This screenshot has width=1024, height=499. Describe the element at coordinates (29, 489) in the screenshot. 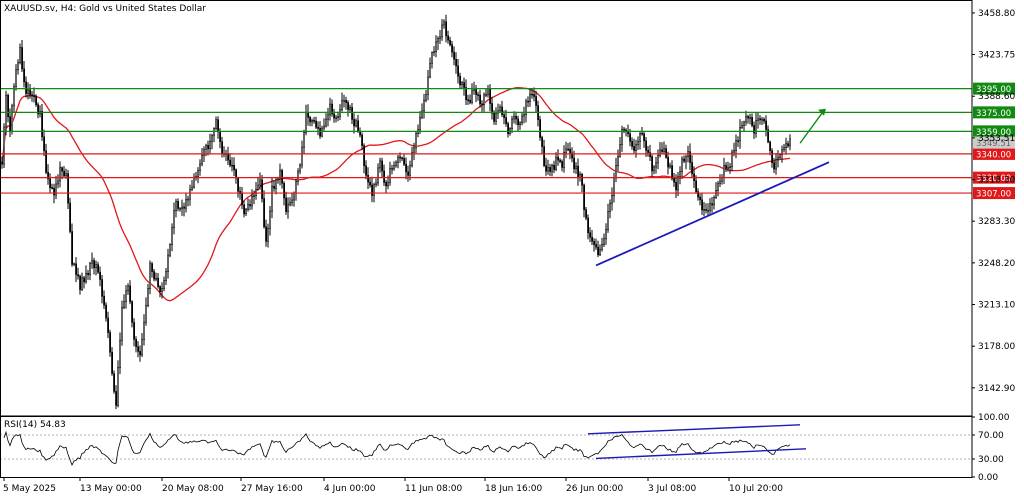

I see `x-tick-label: 5 May 2025` at that location.